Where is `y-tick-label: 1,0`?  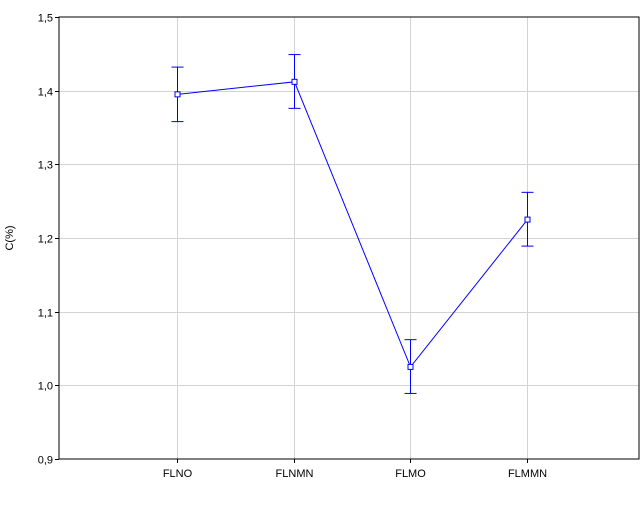 y-tick-label: 1,0 is located at coordinates (45, 387).